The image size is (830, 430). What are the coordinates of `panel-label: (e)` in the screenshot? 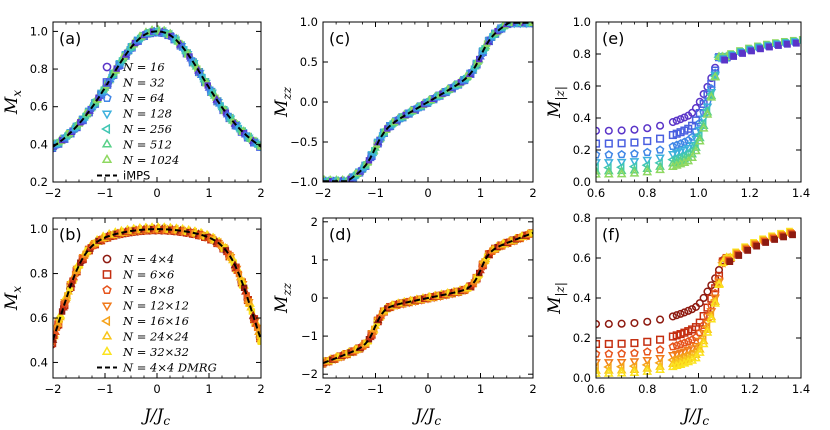 It's located at (613, 38).